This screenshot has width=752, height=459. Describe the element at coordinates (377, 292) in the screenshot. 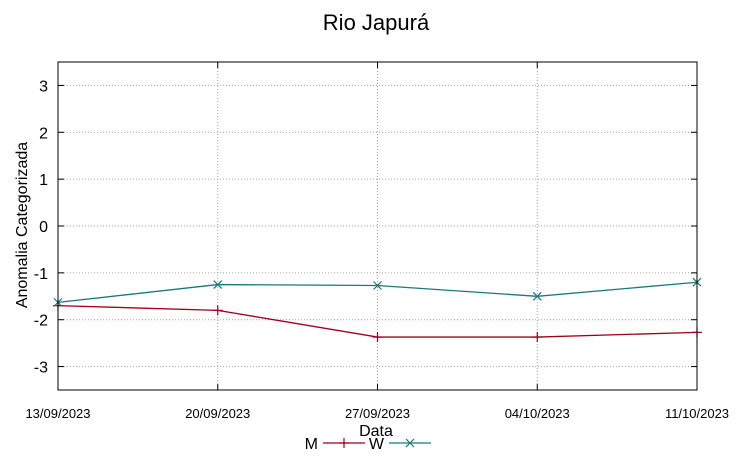

I see `series-W` at that location.